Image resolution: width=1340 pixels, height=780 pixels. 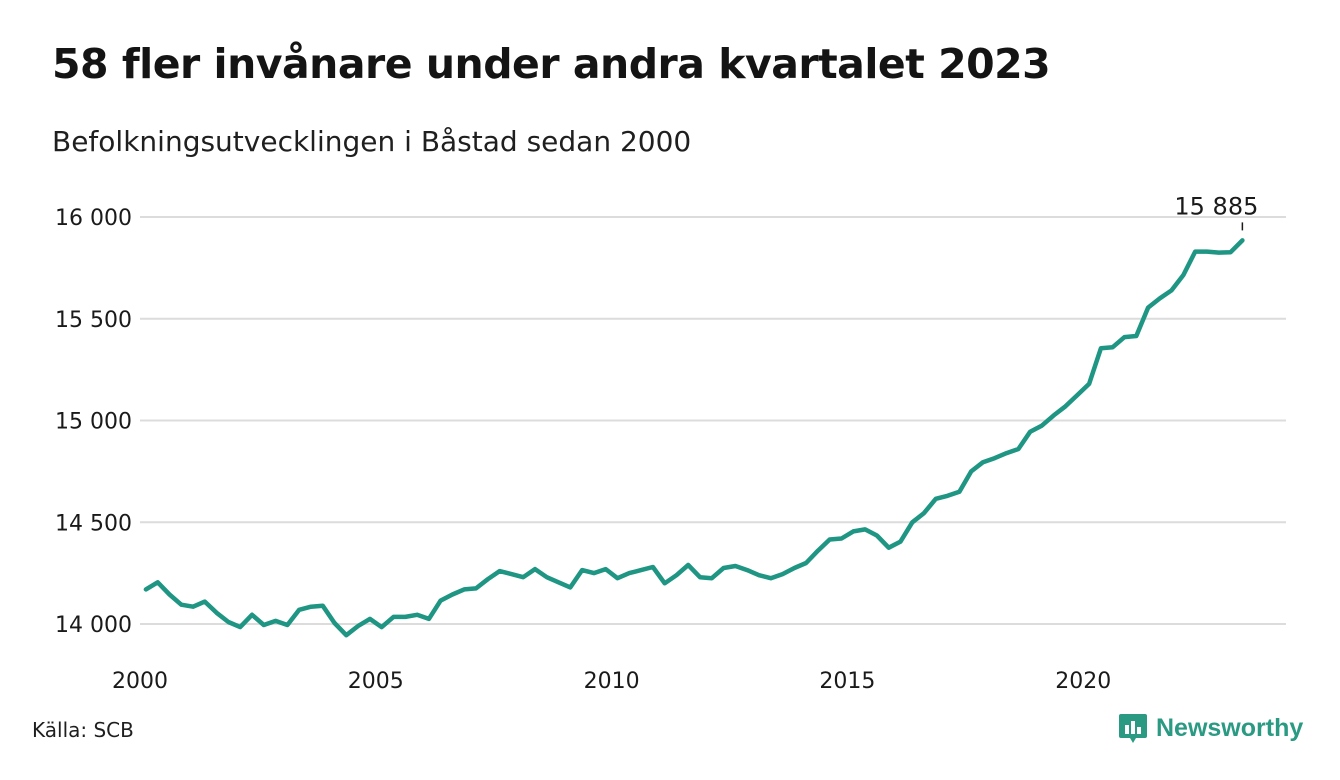 I want to click on x-axis-tick-labels: 2000 2005 2010 2015 2020, so click(x=611, y=681).